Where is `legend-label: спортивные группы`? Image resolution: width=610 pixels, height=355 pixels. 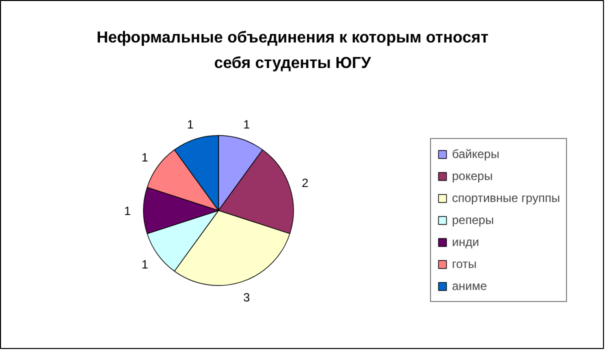 legend-label: спортивные группы is located at coordinates (506, 198).